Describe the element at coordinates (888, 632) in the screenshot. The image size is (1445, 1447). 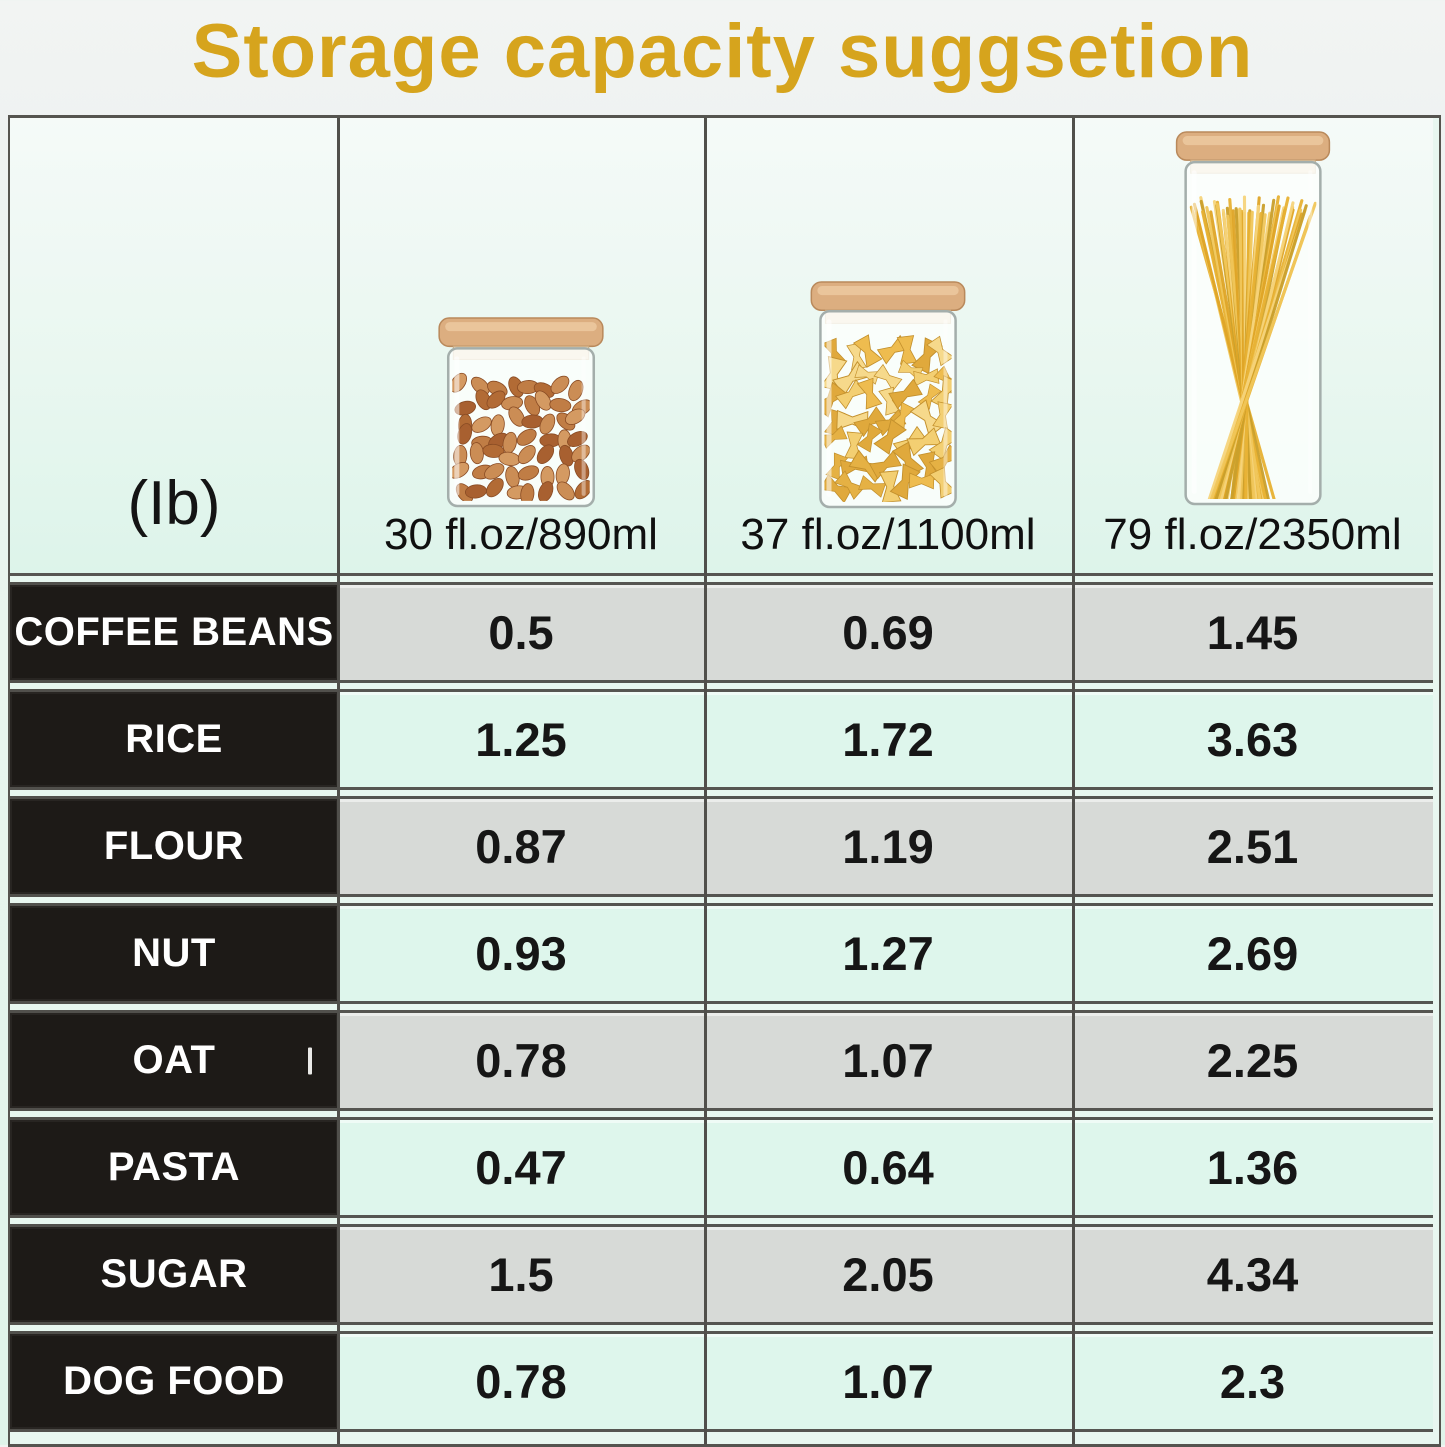
I see `value-cell: 0.69` at that location.